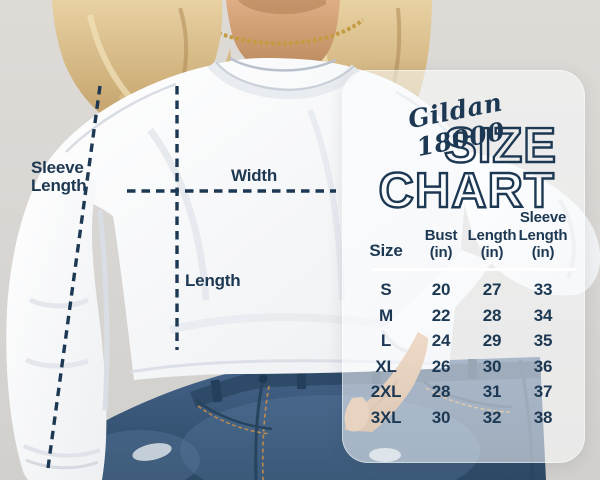 The width and height of the screenshot is (600, 480). What do you see at coordinates (213, 280) in the screenshot?
I see `length-label: Length` at bounding box center [213, 280].